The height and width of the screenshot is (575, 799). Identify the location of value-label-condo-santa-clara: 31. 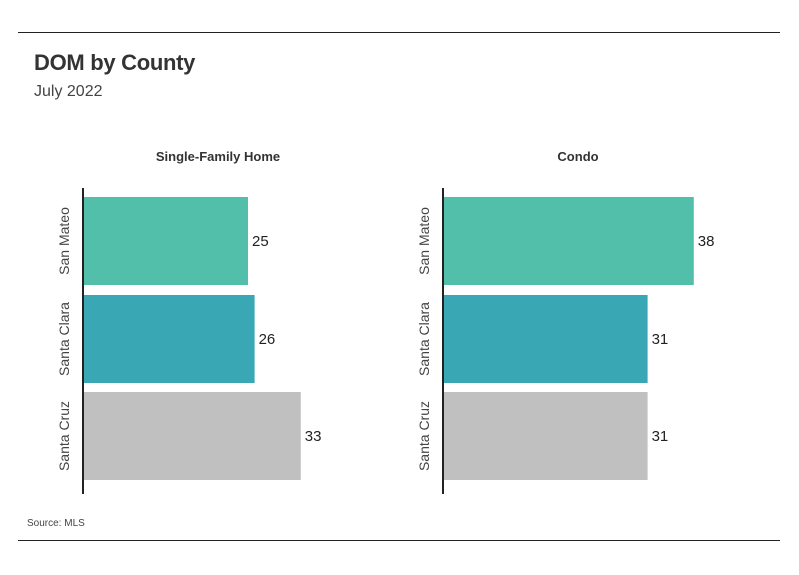
(660, 339).